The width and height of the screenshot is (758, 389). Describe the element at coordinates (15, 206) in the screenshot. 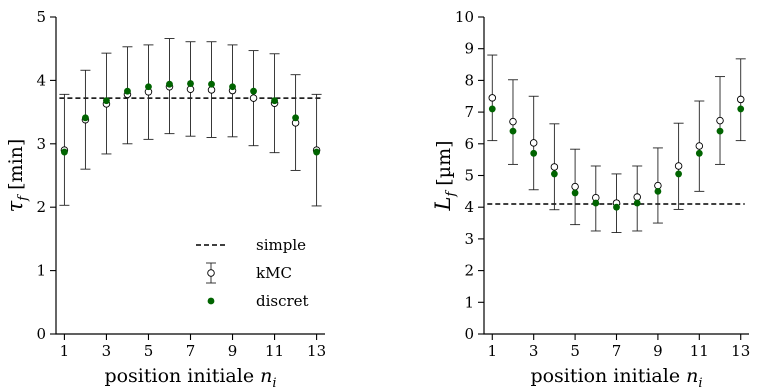

I see `y-axis-title-symbol: τ` at that location.